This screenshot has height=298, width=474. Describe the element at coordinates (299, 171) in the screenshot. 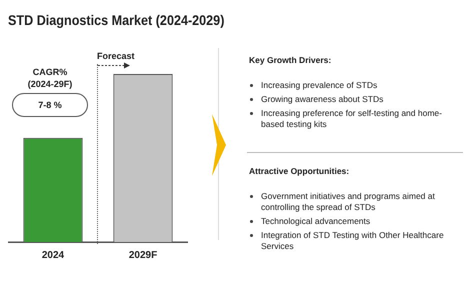

I see `text: Attractive Opportunities:` at that location.